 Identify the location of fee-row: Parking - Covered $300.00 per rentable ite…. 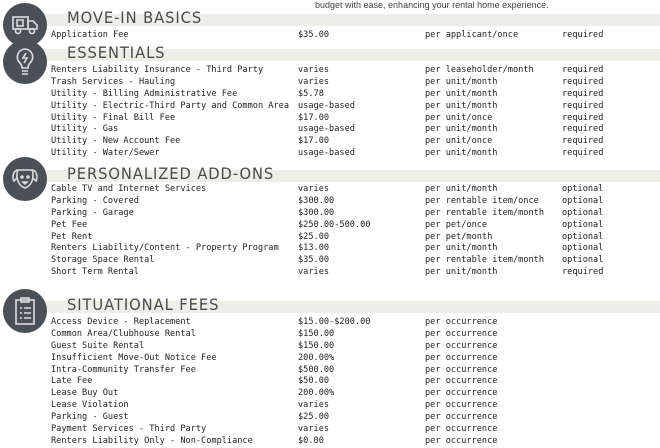
(355, 202).